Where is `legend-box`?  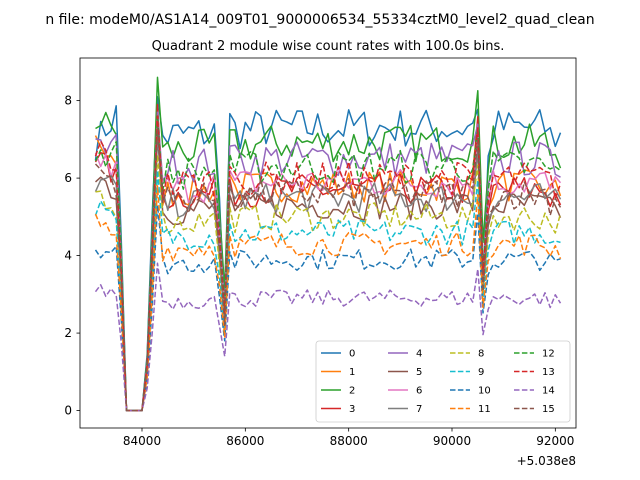 legend-box is located at coordinates (443, 381).